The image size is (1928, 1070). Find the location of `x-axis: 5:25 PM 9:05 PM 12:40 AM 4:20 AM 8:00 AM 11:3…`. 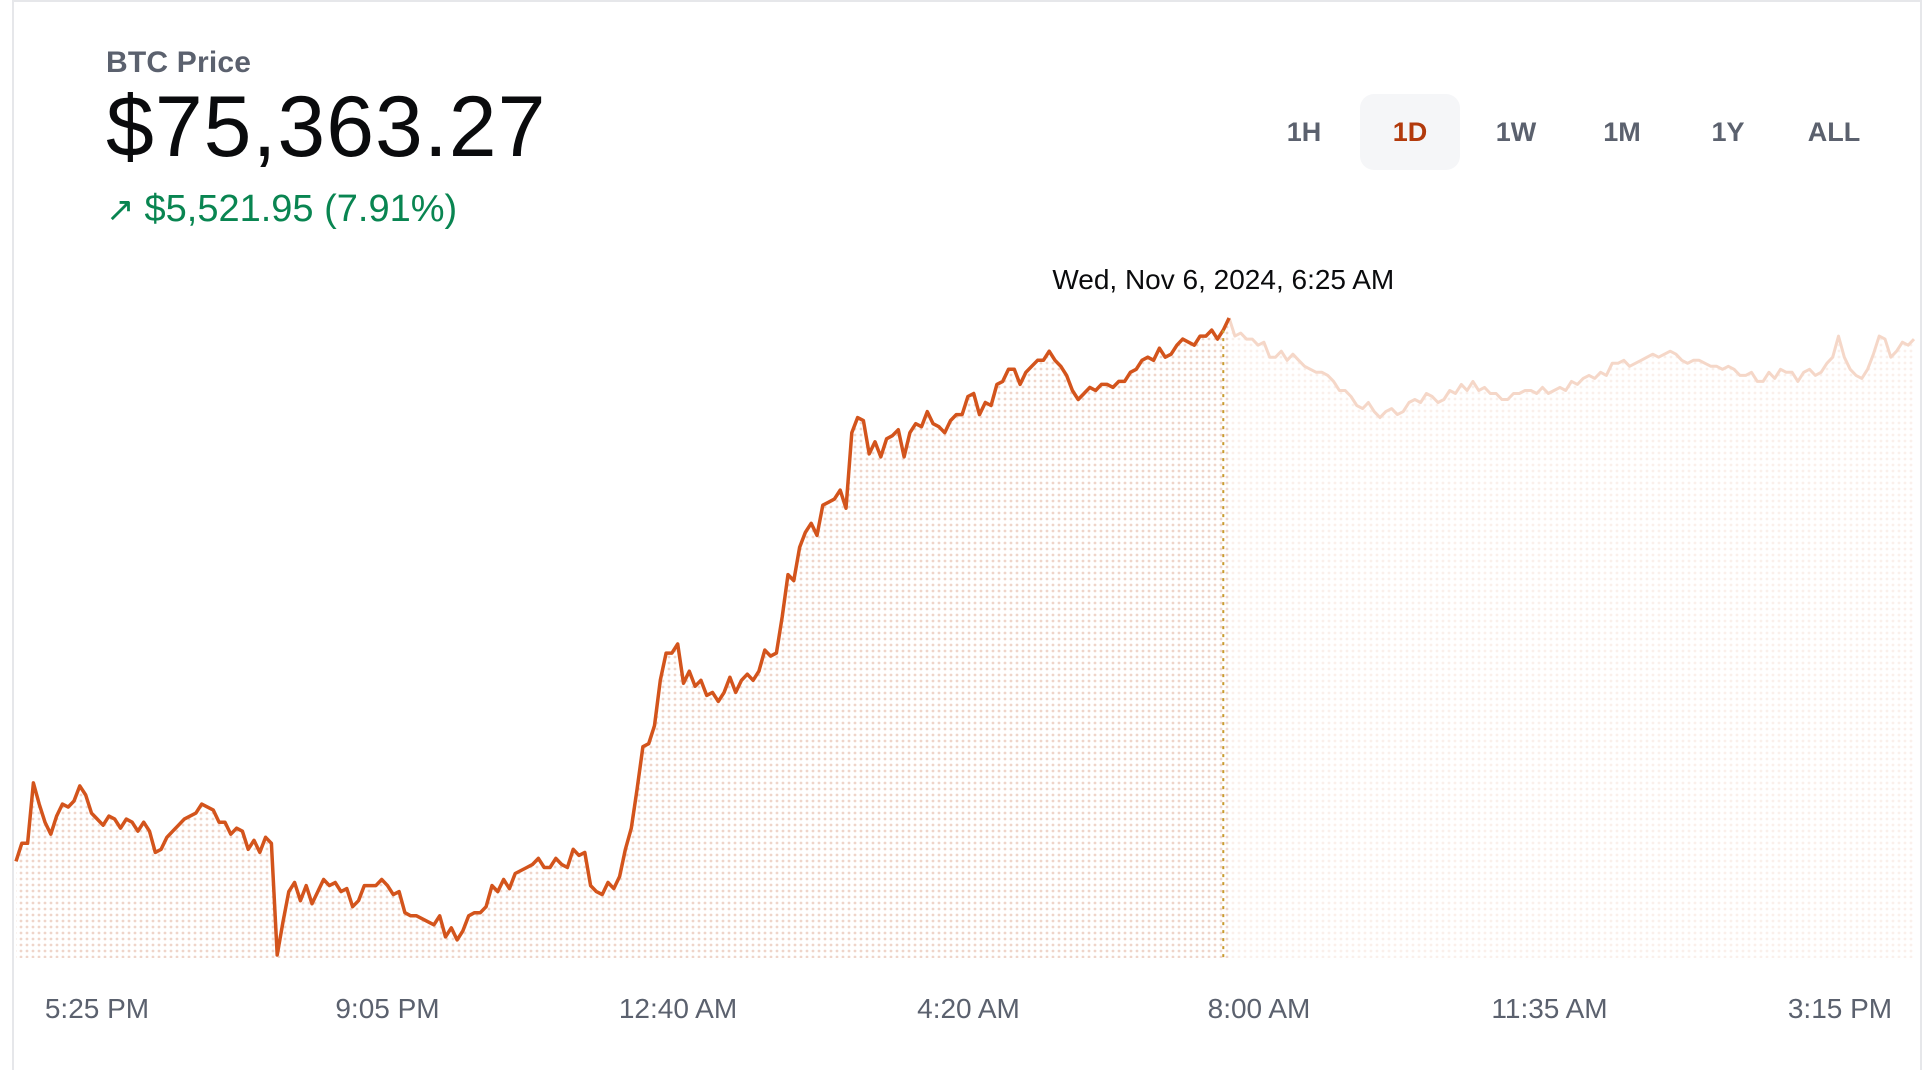

x-axis: 5:25 PM 9:05 PM 12:40 AM 4:20 AM 8:00 AM 11:3… is located at coordinates (968, 1008).